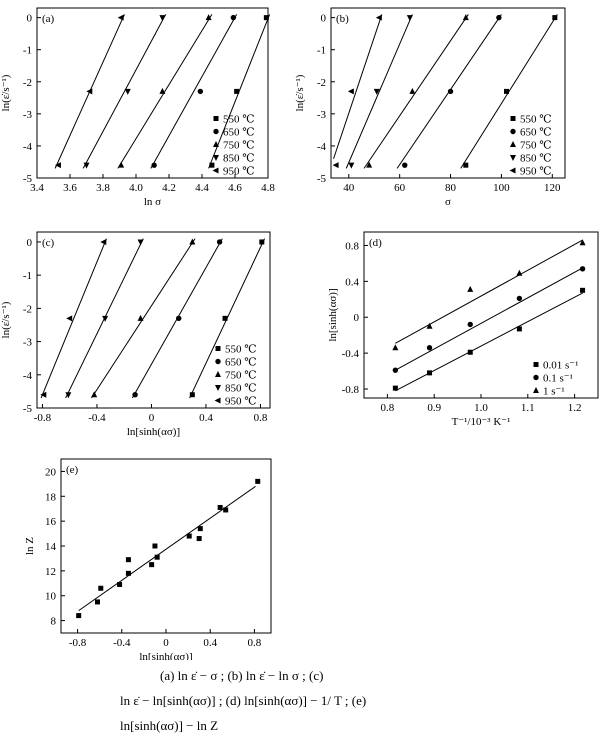 This screenshot has height=739, width=600. Describe the element at coordinates (321, 83) in the screenshot. I see `y-tick-label-b: -2` at that location.